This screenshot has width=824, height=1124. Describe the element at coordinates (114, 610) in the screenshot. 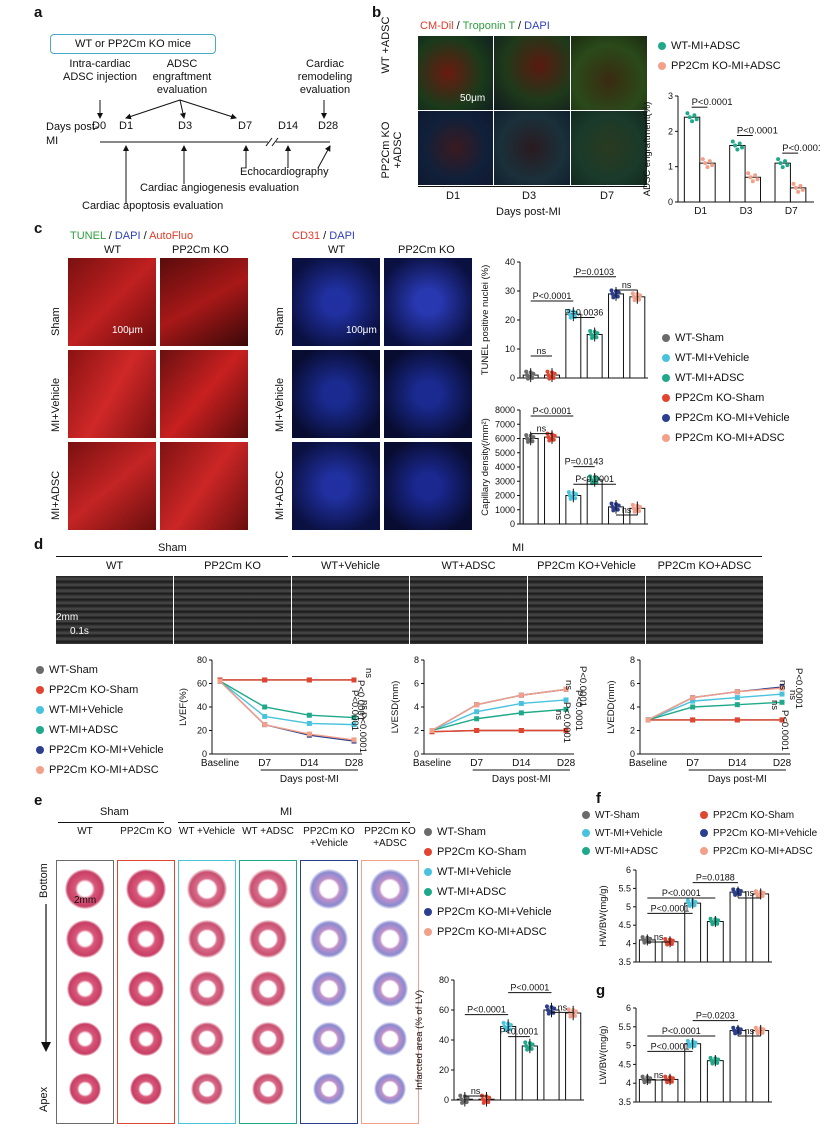

I see `echo-mmode-image` at that location.